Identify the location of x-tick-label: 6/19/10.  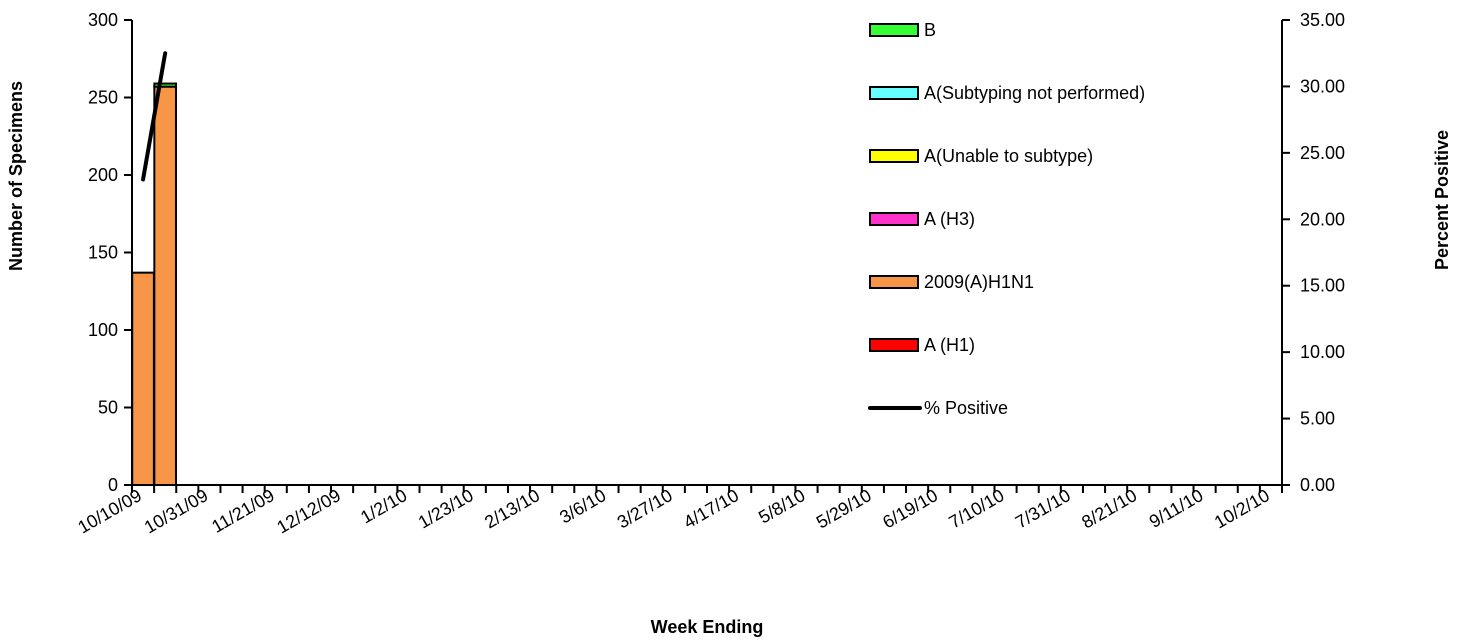
(910, 508).